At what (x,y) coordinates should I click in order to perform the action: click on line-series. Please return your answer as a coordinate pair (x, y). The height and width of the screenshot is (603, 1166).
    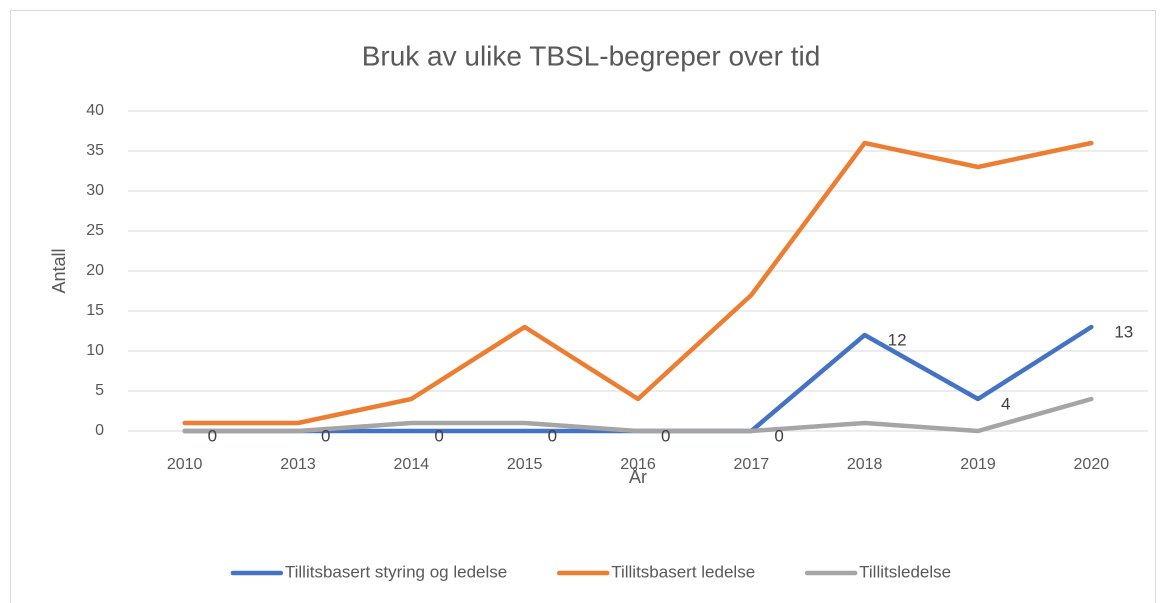
    Looking at the image, I should click on (638, 415).